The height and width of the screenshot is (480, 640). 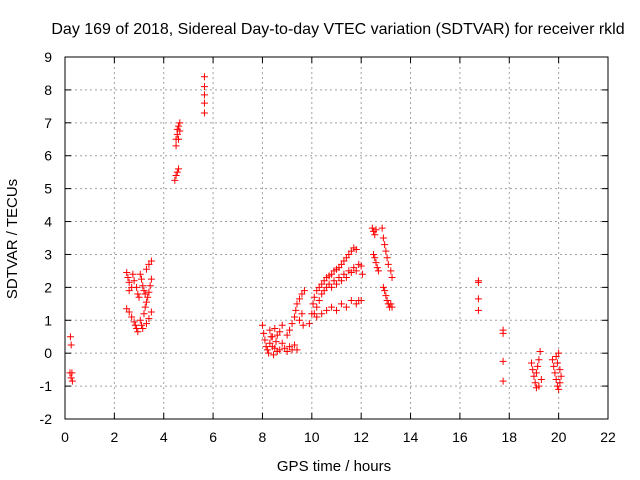 I want to click on x-tick-label: 8, so click(x=263, y=437).